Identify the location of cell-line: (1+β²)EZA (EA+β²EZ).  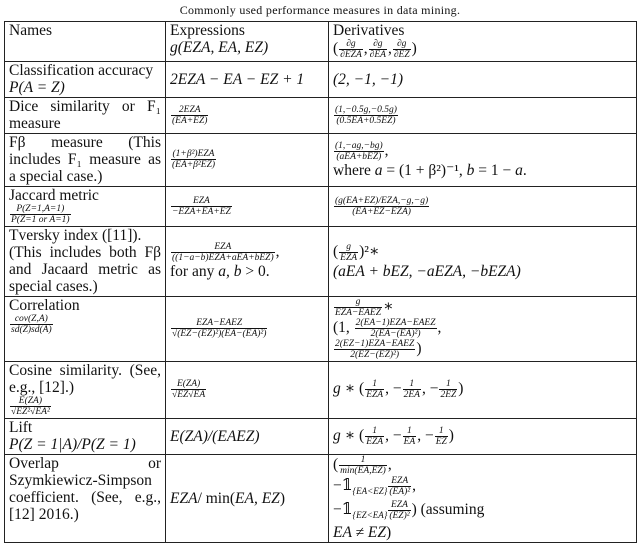
(247, 159).